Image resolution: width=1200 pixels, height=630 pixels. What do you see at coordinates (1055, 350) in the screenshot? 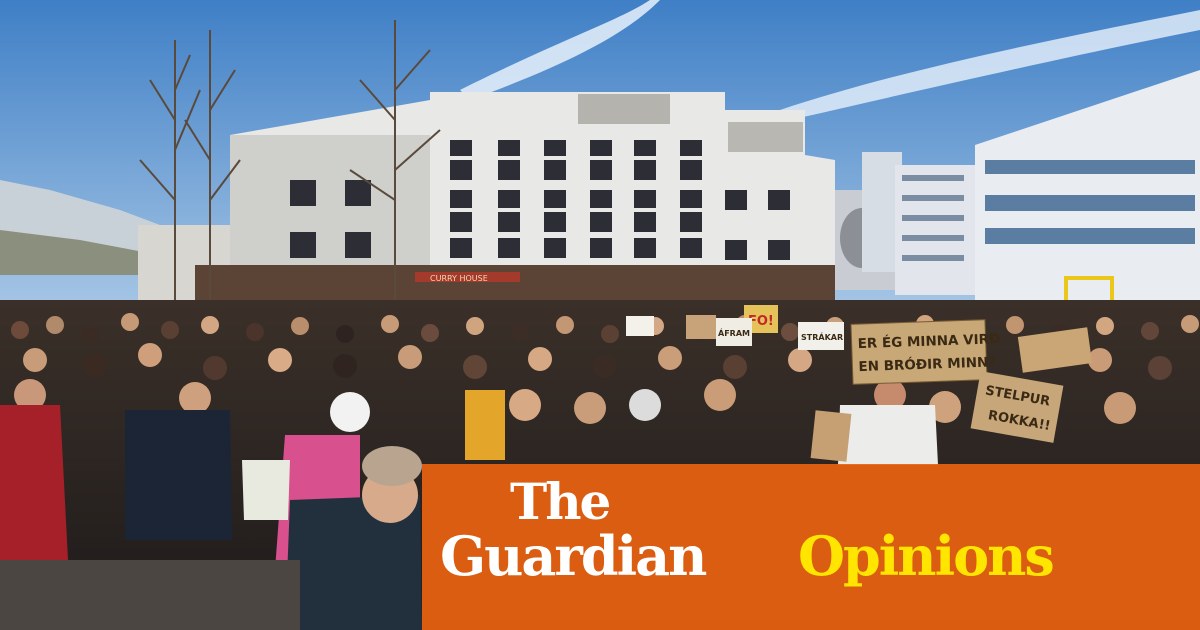
I see `sign-small-right` at bounding box center [1055, 350].